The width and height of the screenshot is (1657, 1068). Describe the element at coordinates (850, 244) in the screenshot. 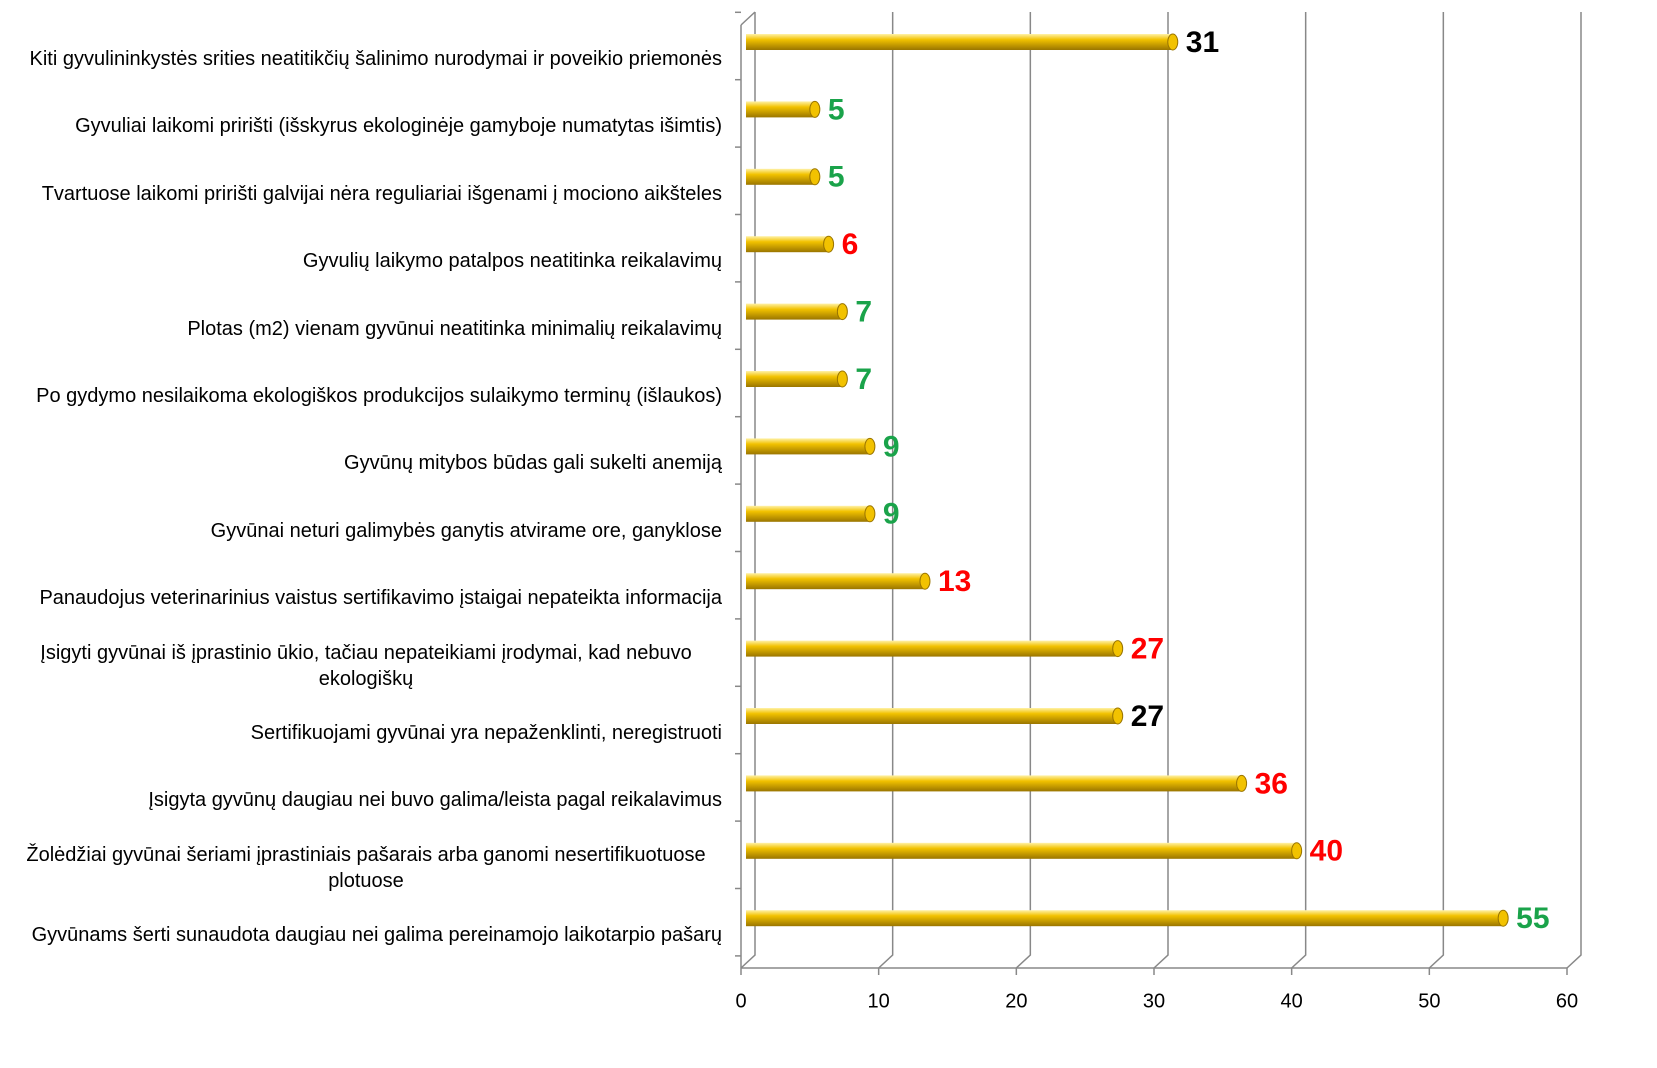

I see `value-label: 6` at that location.